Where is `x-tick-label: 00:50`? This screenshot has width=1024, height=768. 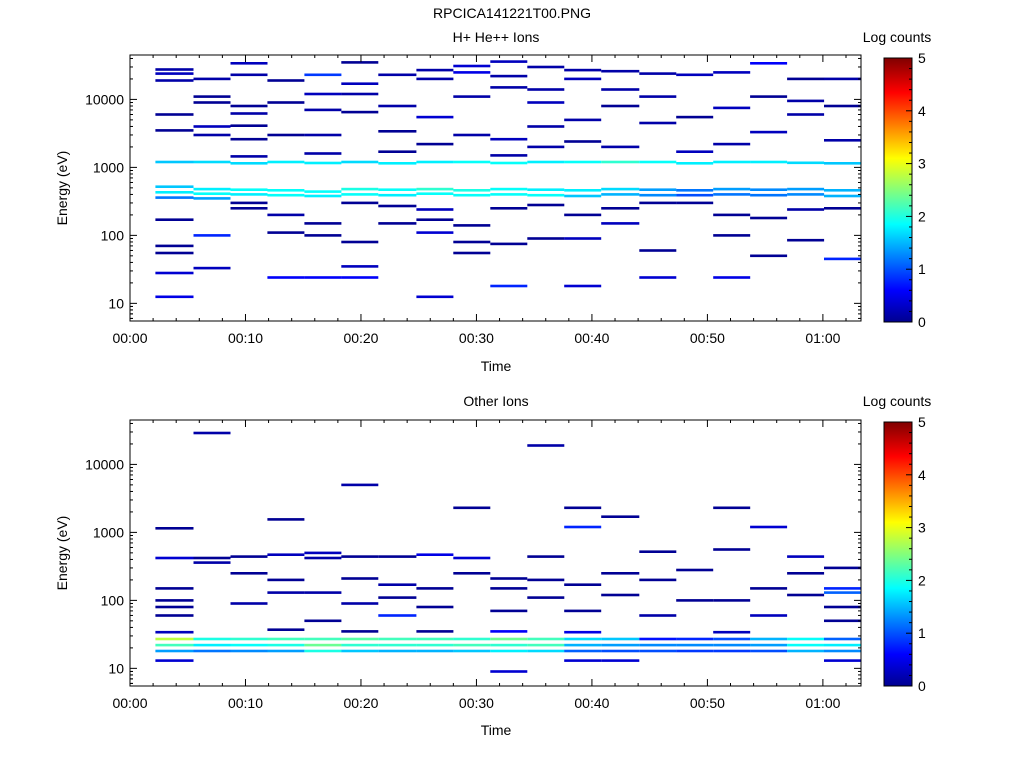 x-tick-label: 00:50 is located at coordinates (707, 703).